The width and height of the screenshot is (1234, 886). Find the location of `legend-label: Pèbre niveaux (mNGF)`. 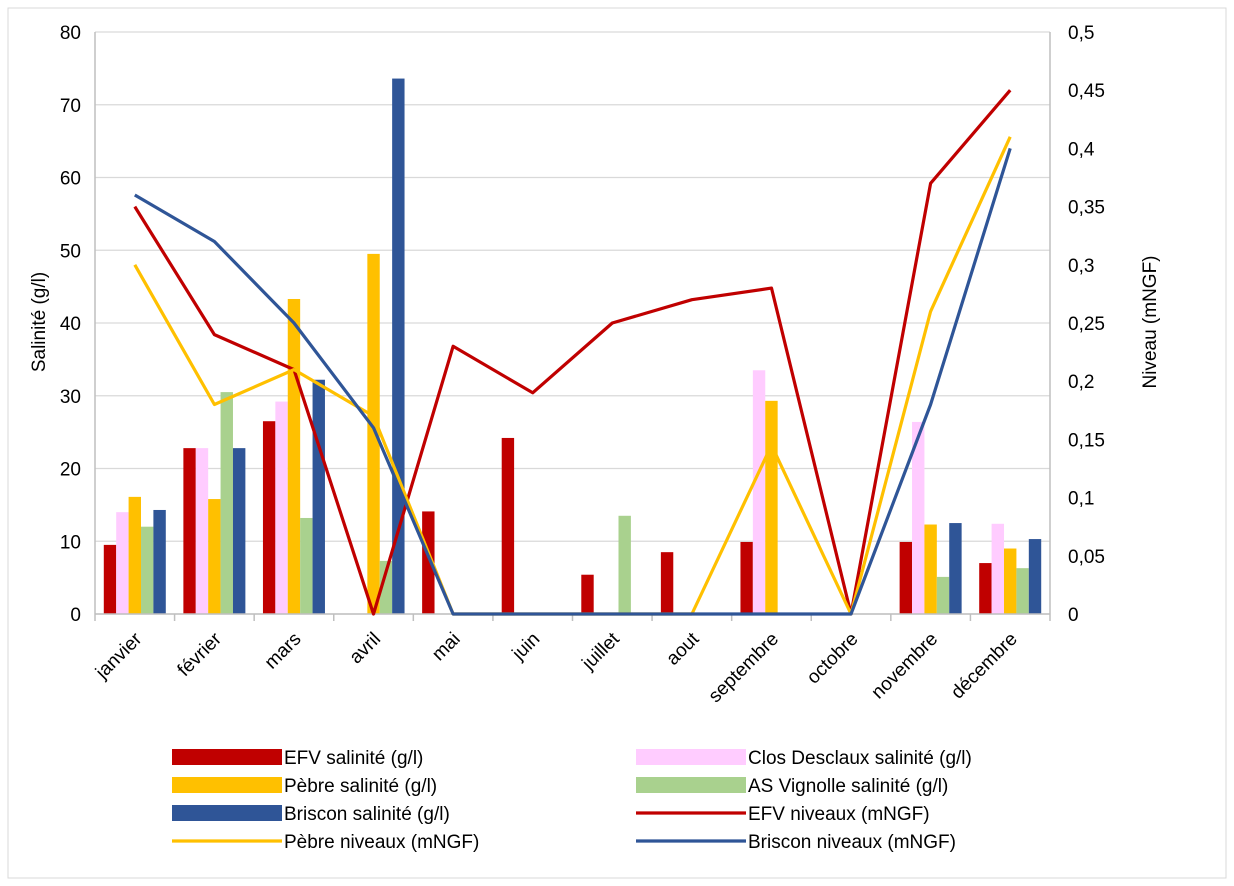

legend-label: Pèbre niveaux (mNGF) is located at coordinates (381, 842).